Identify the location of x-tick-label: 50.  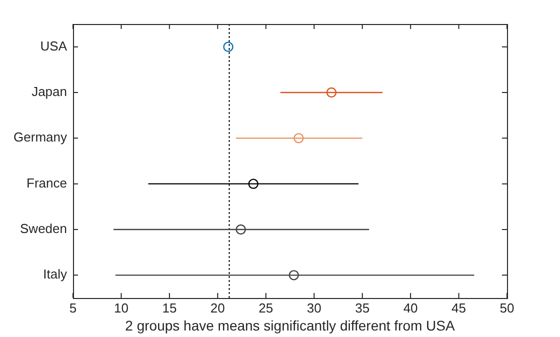
(507, 308).